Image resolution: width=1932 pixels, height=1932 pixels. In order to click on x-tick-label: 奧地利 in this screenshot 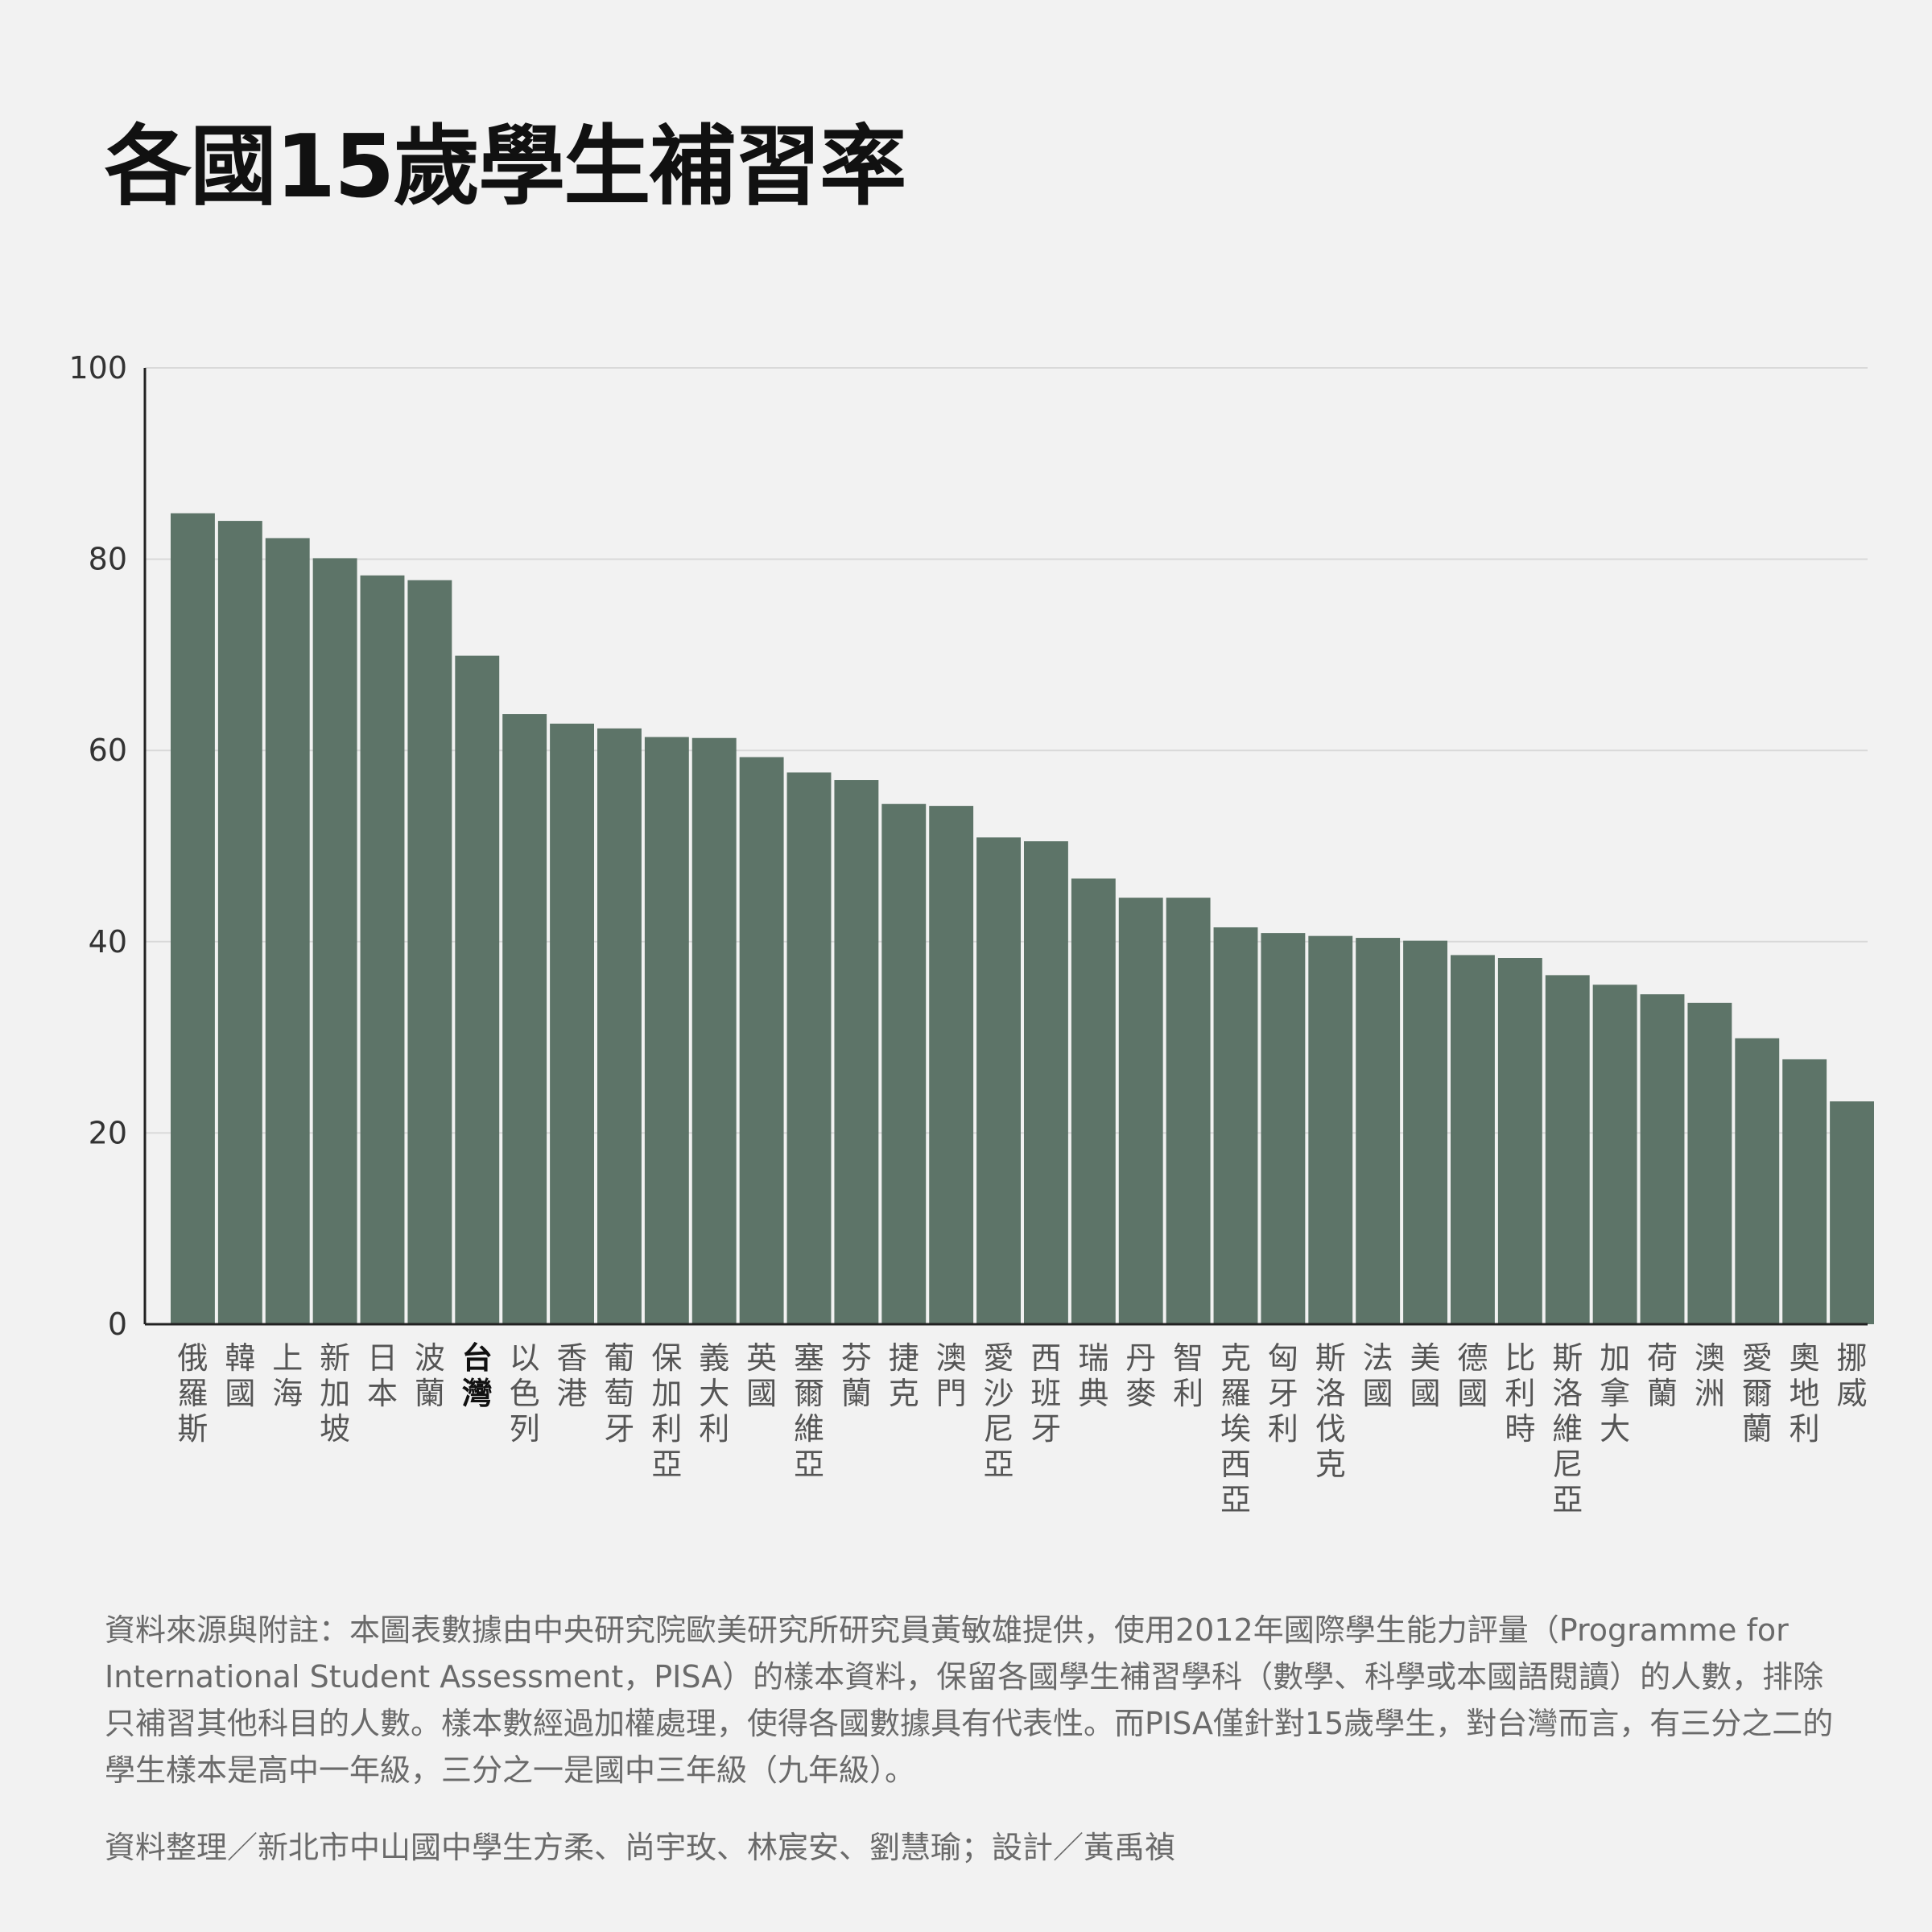, I will do `click(1805, 1393)`.